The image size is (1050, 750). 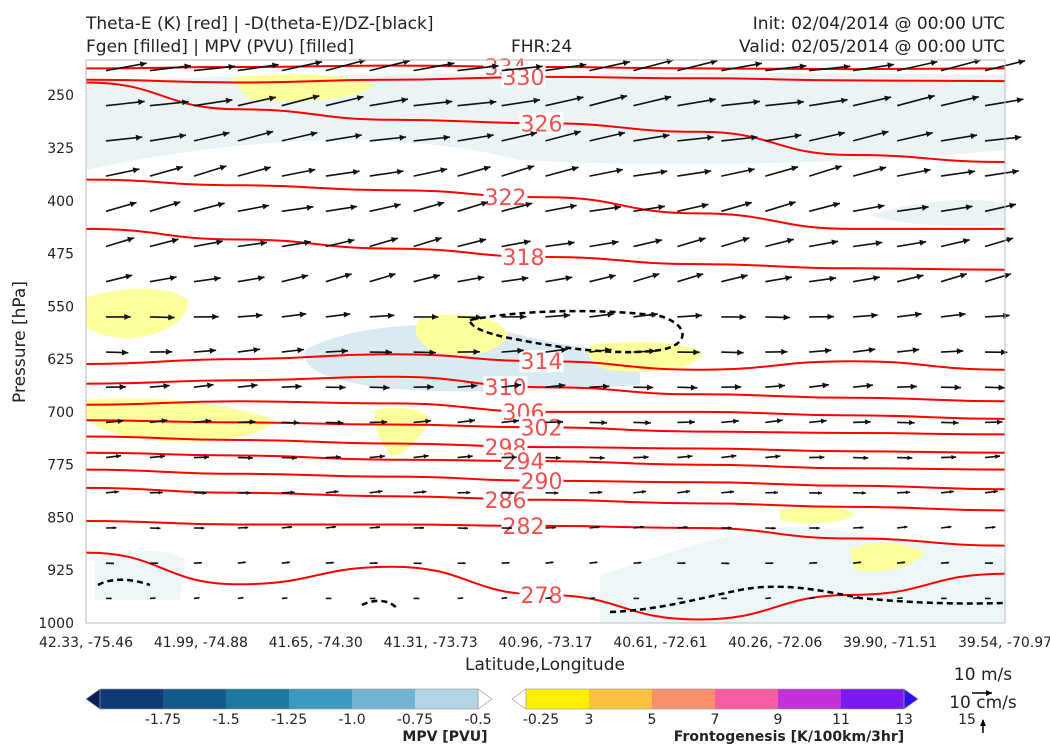 What do you see at coordinates (20, 342) in the screenshot?
I see `y-axis-label: Pressure [hPa]` at bounding box center [20, 342].